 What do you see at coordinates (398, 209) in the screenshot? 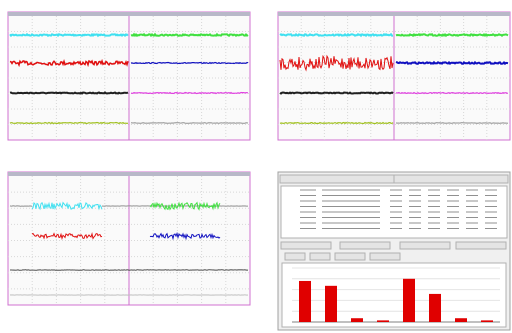
I see `table-rows` at bounding box center [398, 209].